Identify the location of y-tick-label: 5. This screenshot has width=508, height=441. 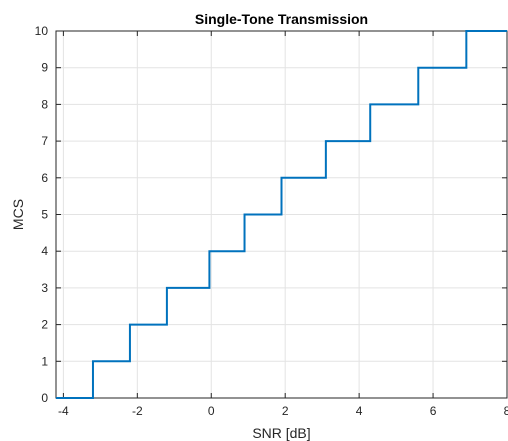
(44, 215).